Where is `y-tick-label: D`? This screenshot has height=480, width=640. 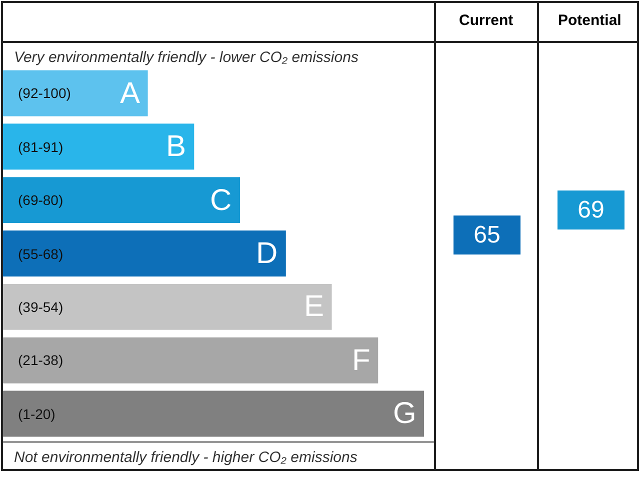
y-tick-label: D is located at coordinates (267, 253).